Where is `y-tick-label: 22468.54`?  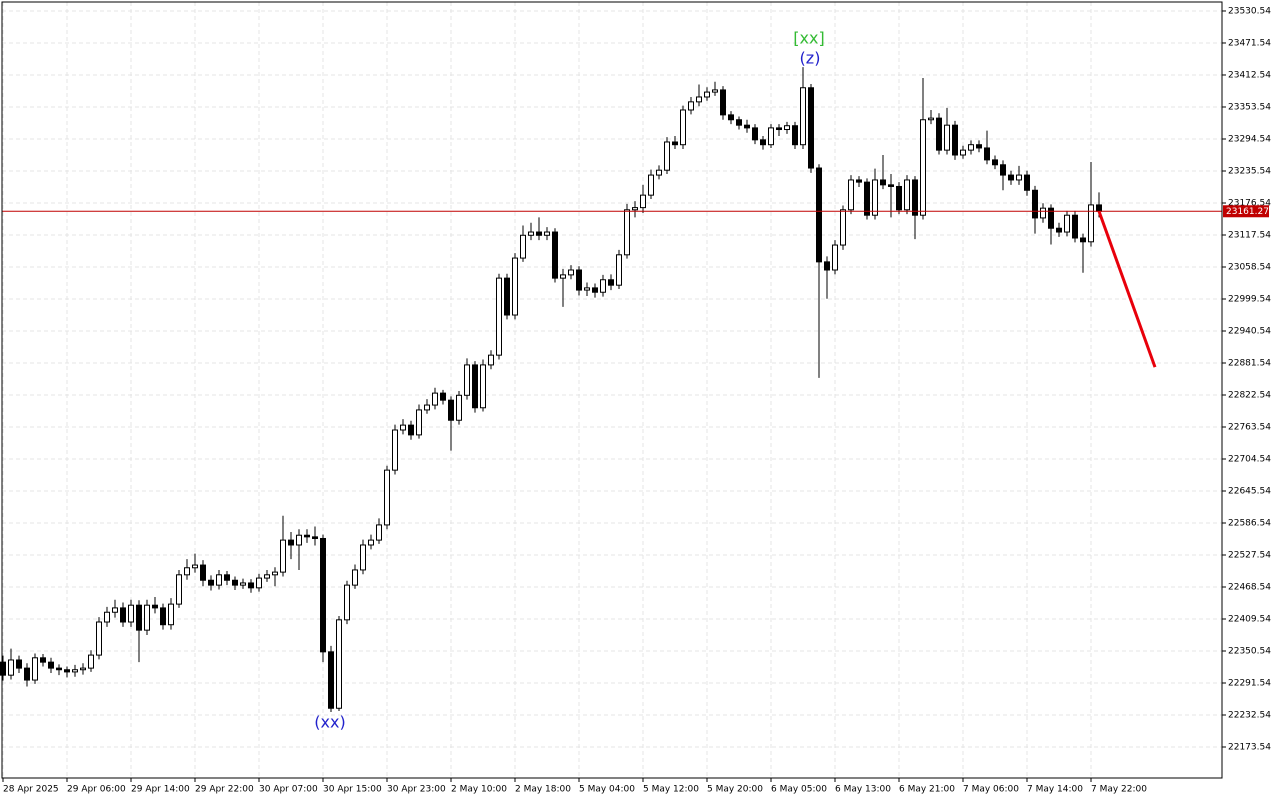
y-tick-label: 22468.54 is located at coordinates (1249, 588).